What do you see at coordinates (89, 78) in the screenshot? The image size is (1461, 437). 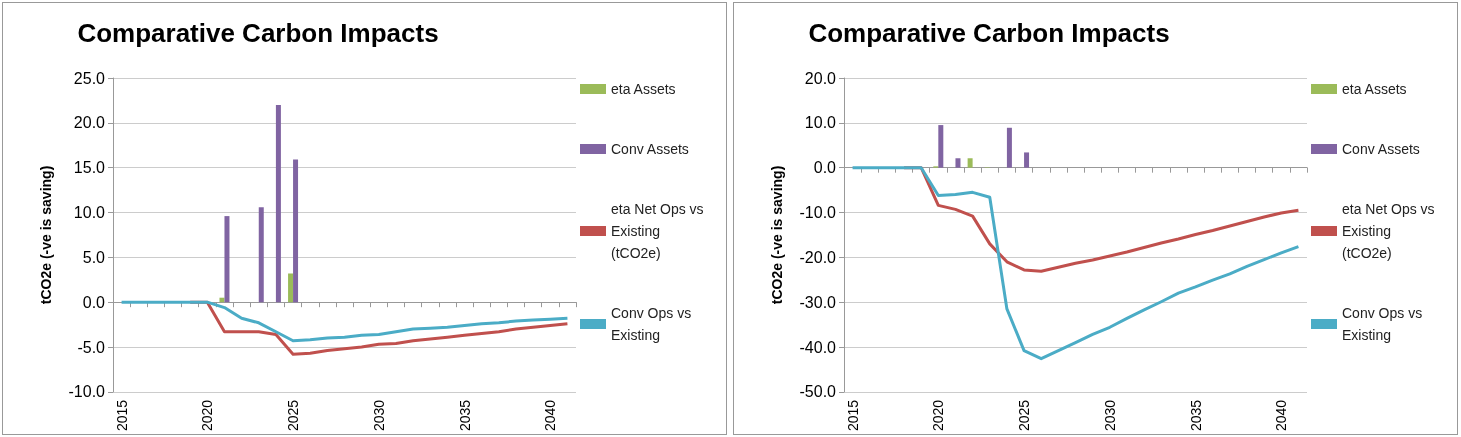 I see `y-tick-label: 25.0` at bounding box center [89, 78].